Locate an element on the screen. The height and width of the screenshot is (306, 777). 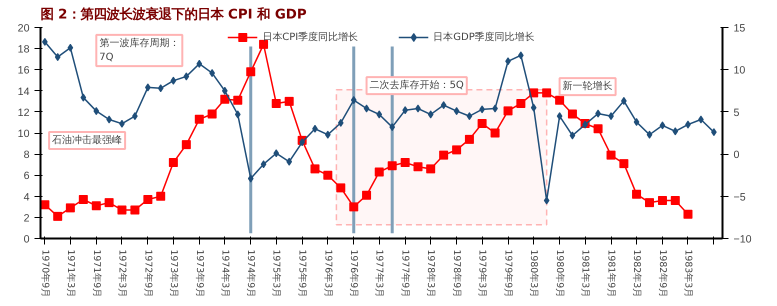
x-tick-label: 1979年9月 is located at coordinates (508, 274).